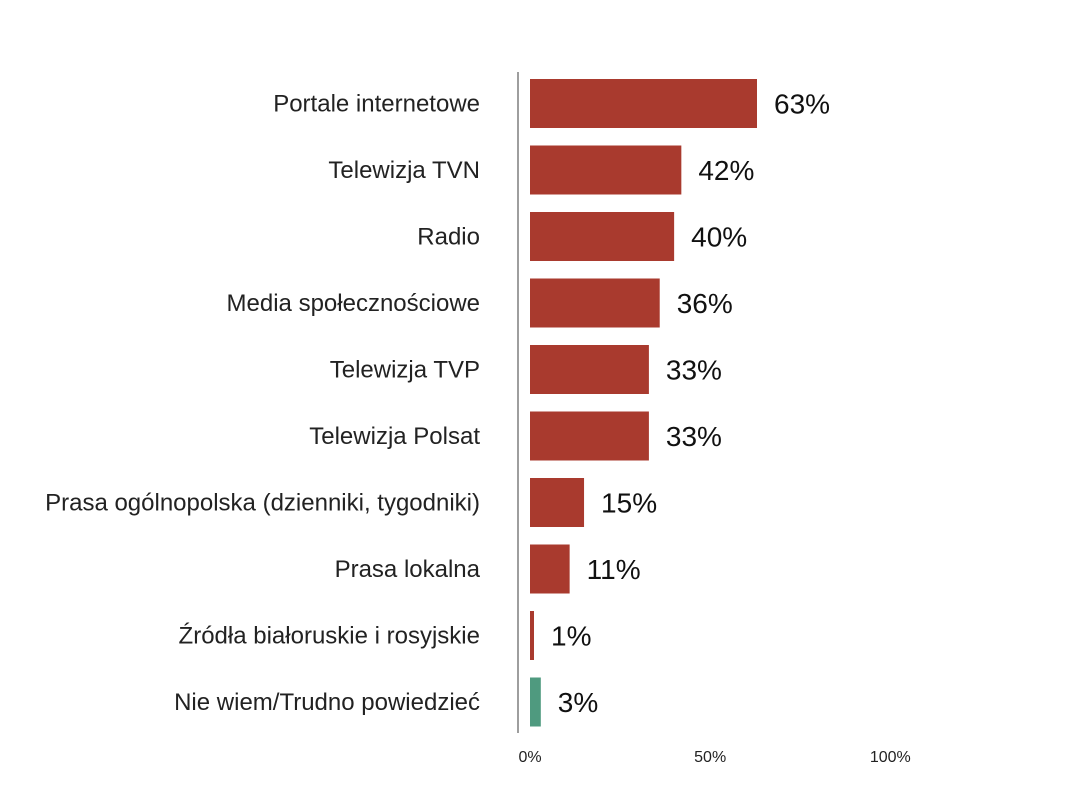 The height and width of the screenshot is (808, 1088). Describe the element at coordinates (726, 170) in the screenshot. I see `value-label: 42%` at that location.